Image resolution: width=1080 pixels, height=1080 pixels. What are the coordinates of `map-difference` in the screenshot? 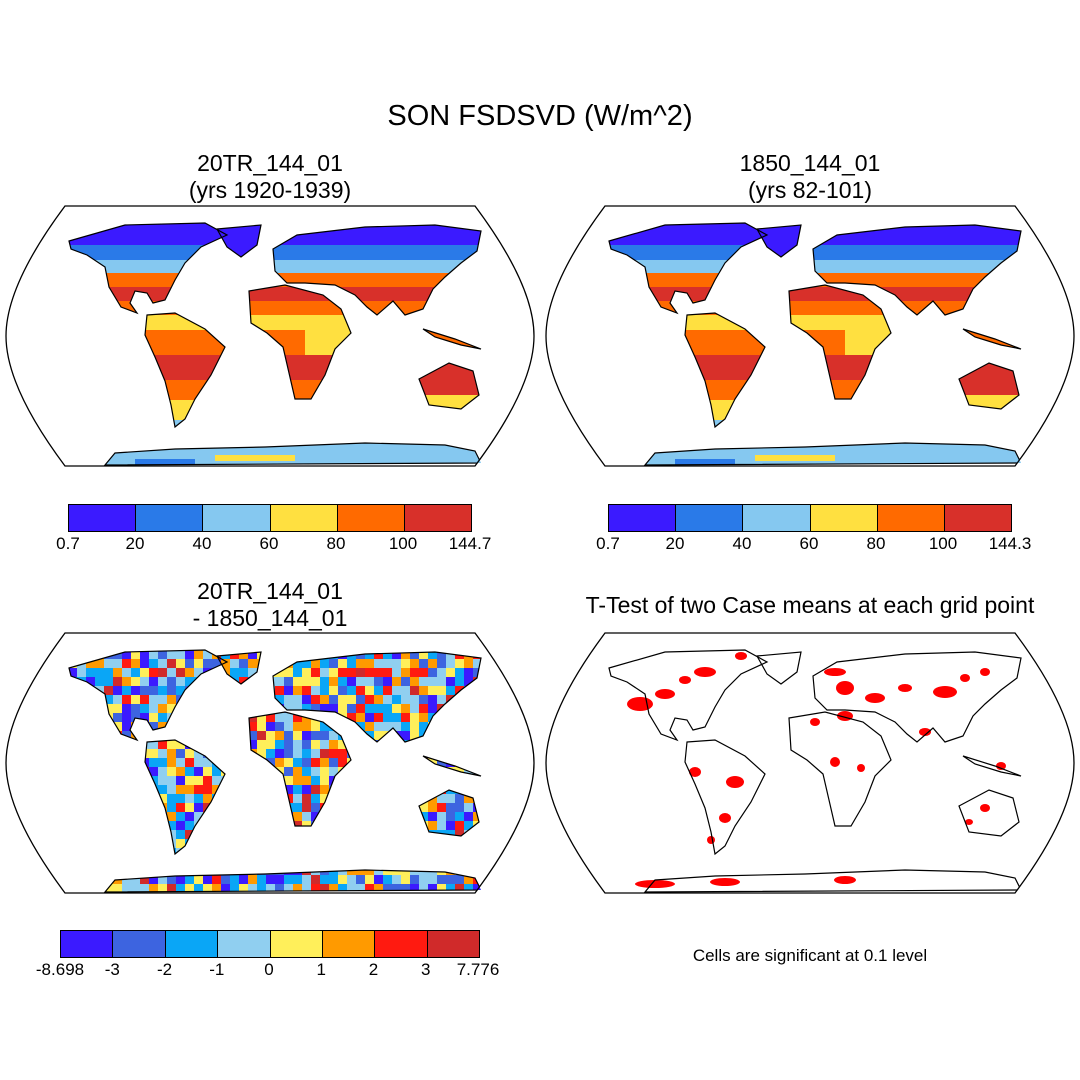 It's located at (270, 763).